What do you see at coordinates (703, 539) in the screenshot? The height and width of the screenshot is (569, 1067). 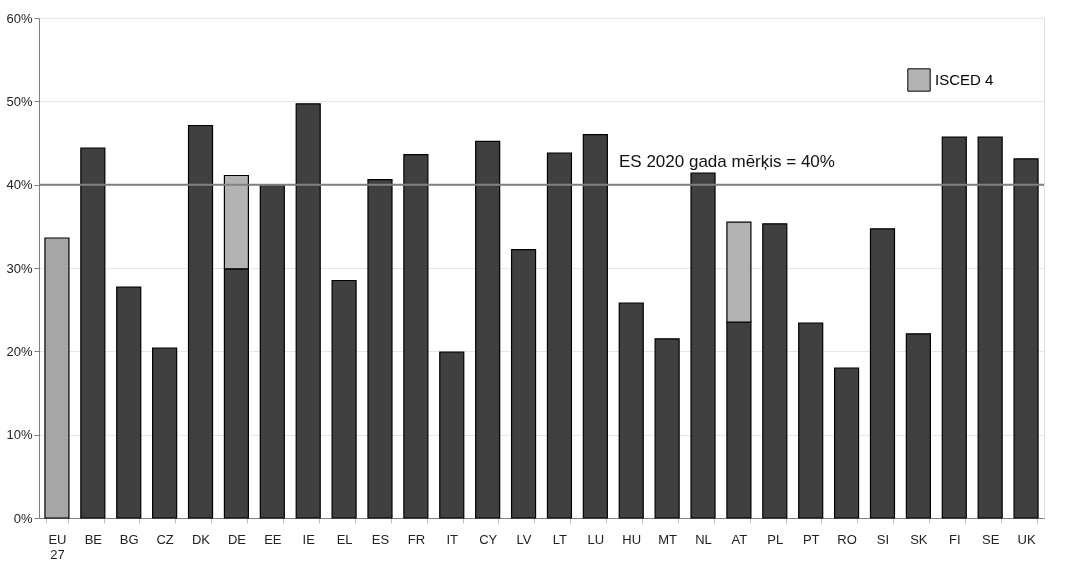 I see `x-tick-label: NL` at bounding box center [703, 539].